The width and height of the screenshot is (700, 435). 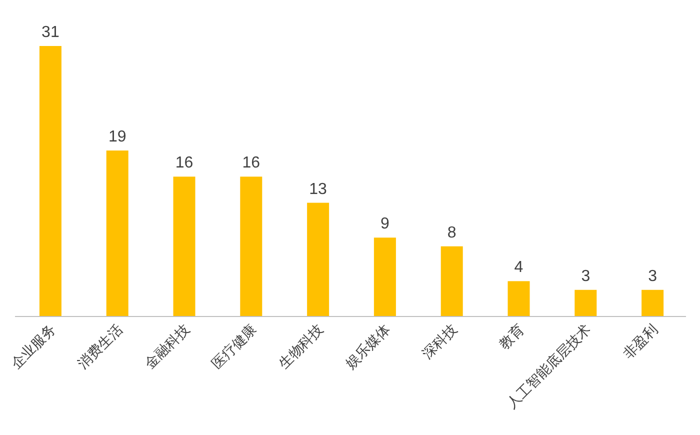 I want to click on x-tick-label: 金融科技, so click(x=166, y=346).